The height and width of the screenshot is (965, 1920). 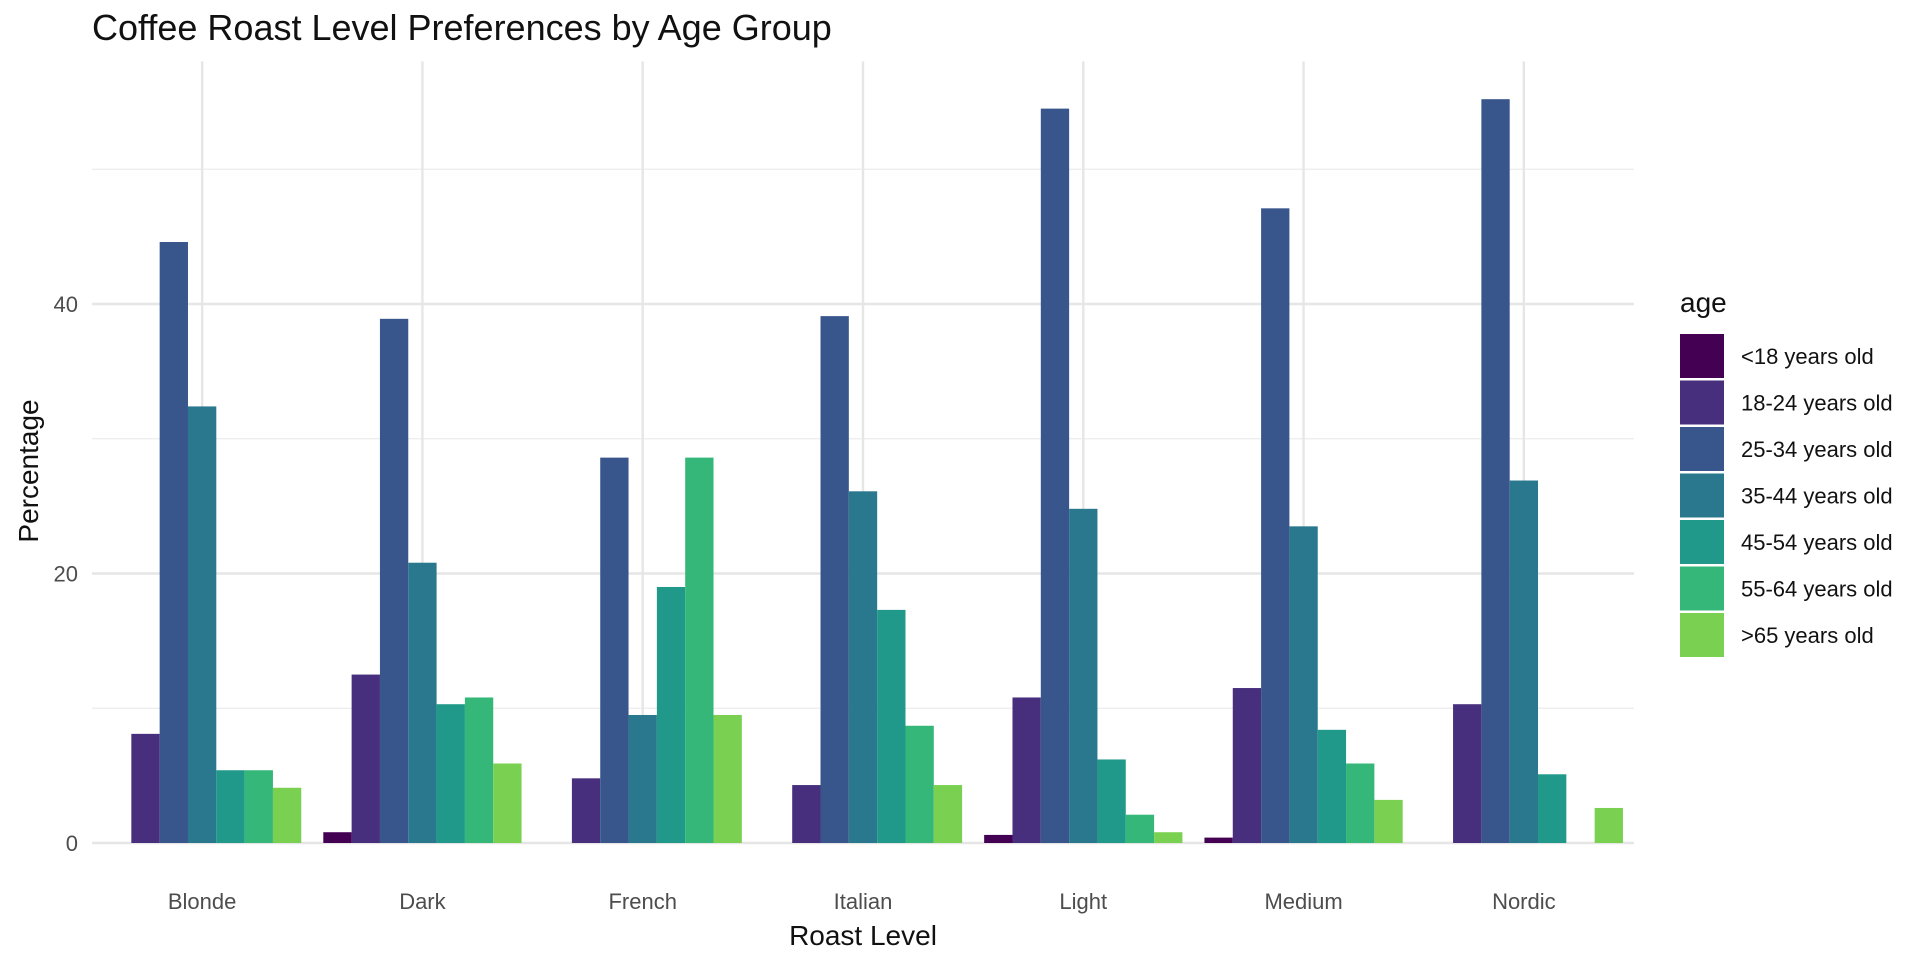 I want to click on y-axis-label: Percentage, so click(x=28, y=470).